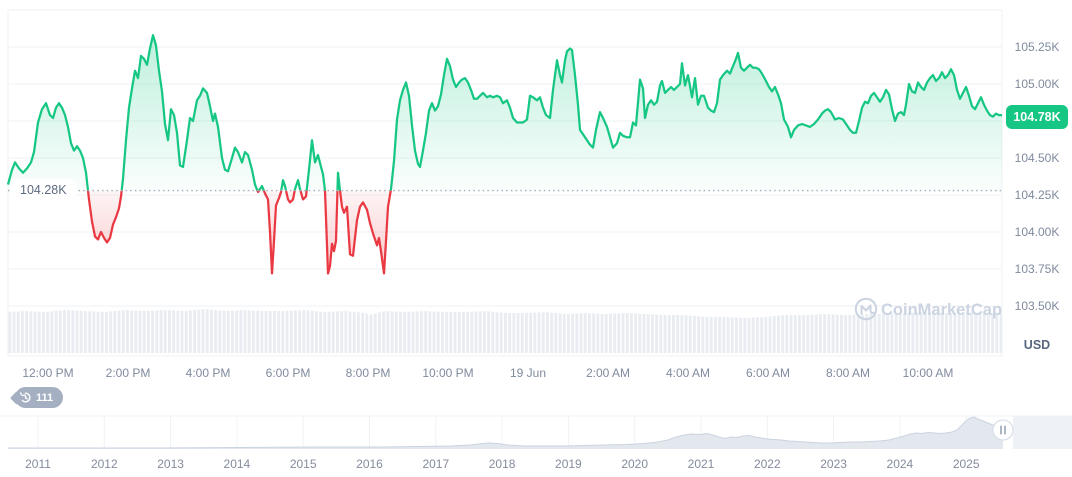 The image size is (1072, 477). I want to click on navigator-area-outline, so click(506, 432).